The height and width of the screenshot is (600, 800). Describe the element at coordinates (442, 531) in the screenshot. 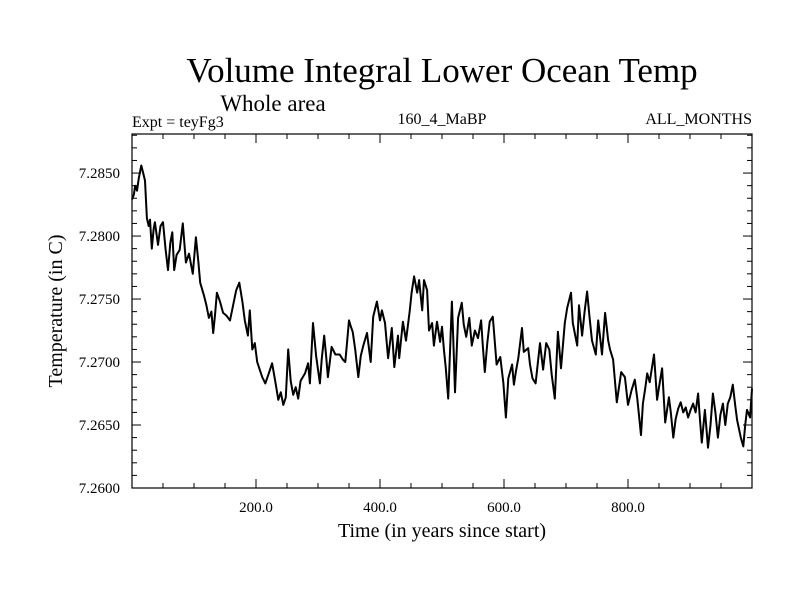

I see `x-axis-label: Time (in years since start)` at that location.